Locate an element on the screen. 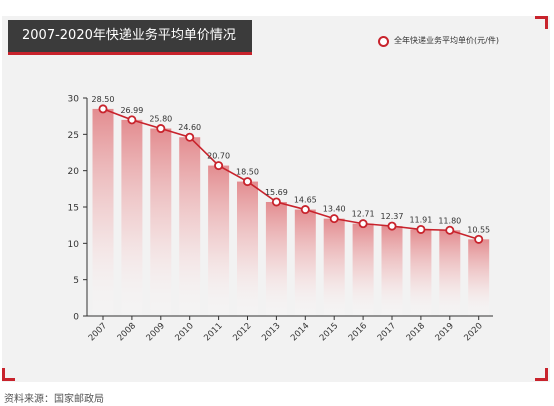 The image size is (554, 406). data-label-2010: 24.60 is located at coordinates (189, 127).